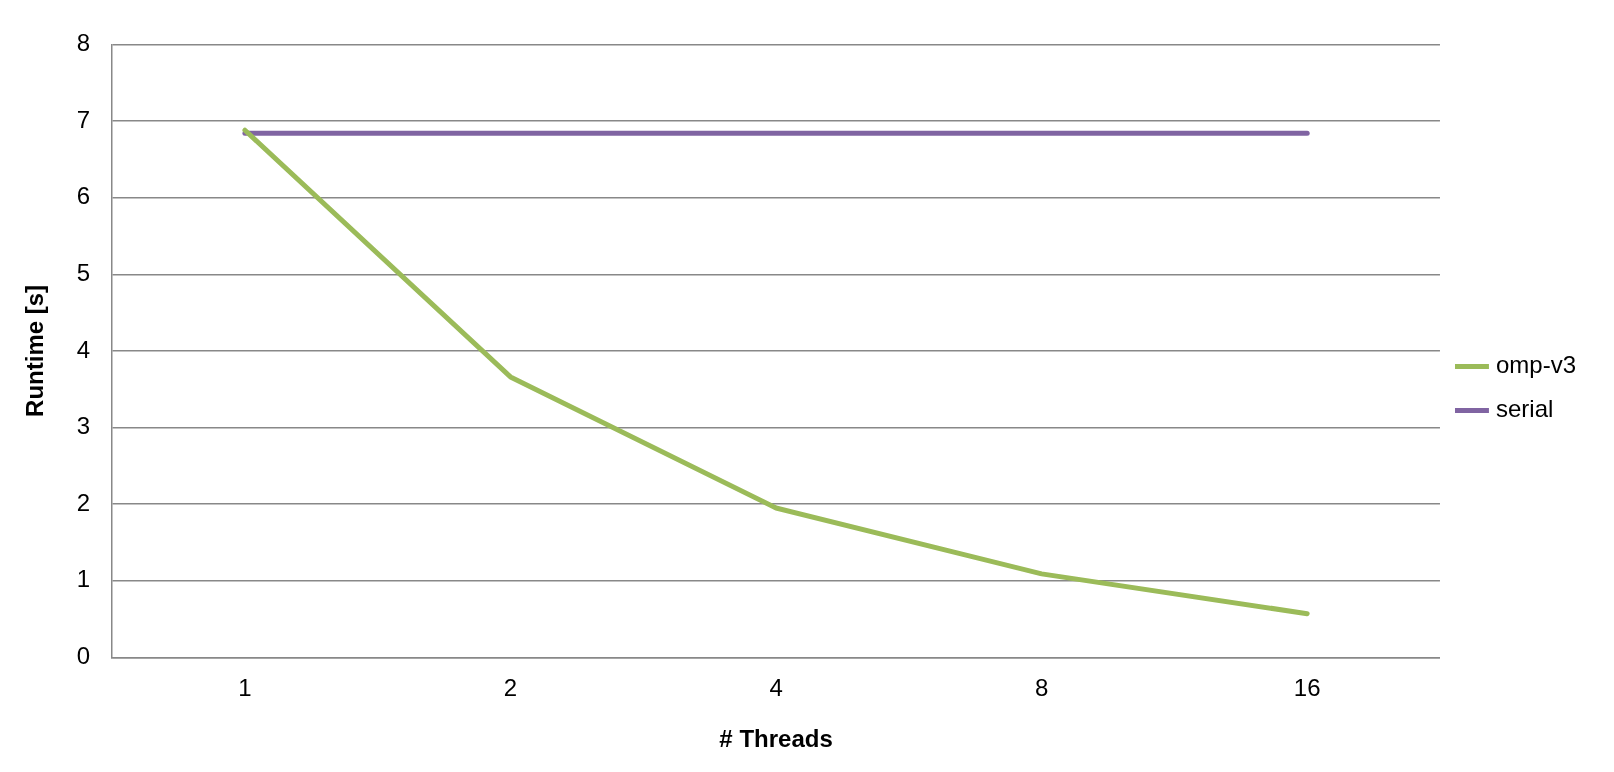  What do you see at coordinates (35, 350) in the screenshot?
I see `y-axis-title: Runtime [s]` at bounding box center [35, 350].